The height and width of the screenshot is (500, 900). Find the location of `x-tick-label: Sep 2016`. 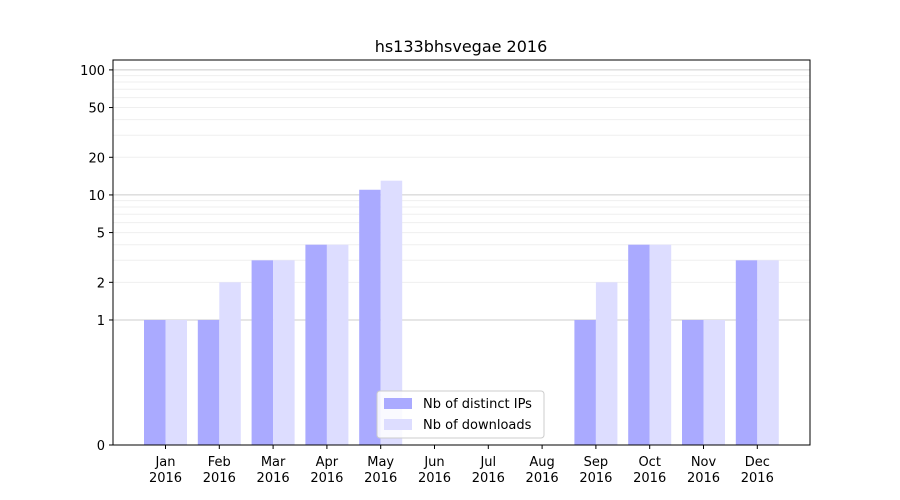

x-tick-label: Sep 2016 is located at coordinates (595, 470).